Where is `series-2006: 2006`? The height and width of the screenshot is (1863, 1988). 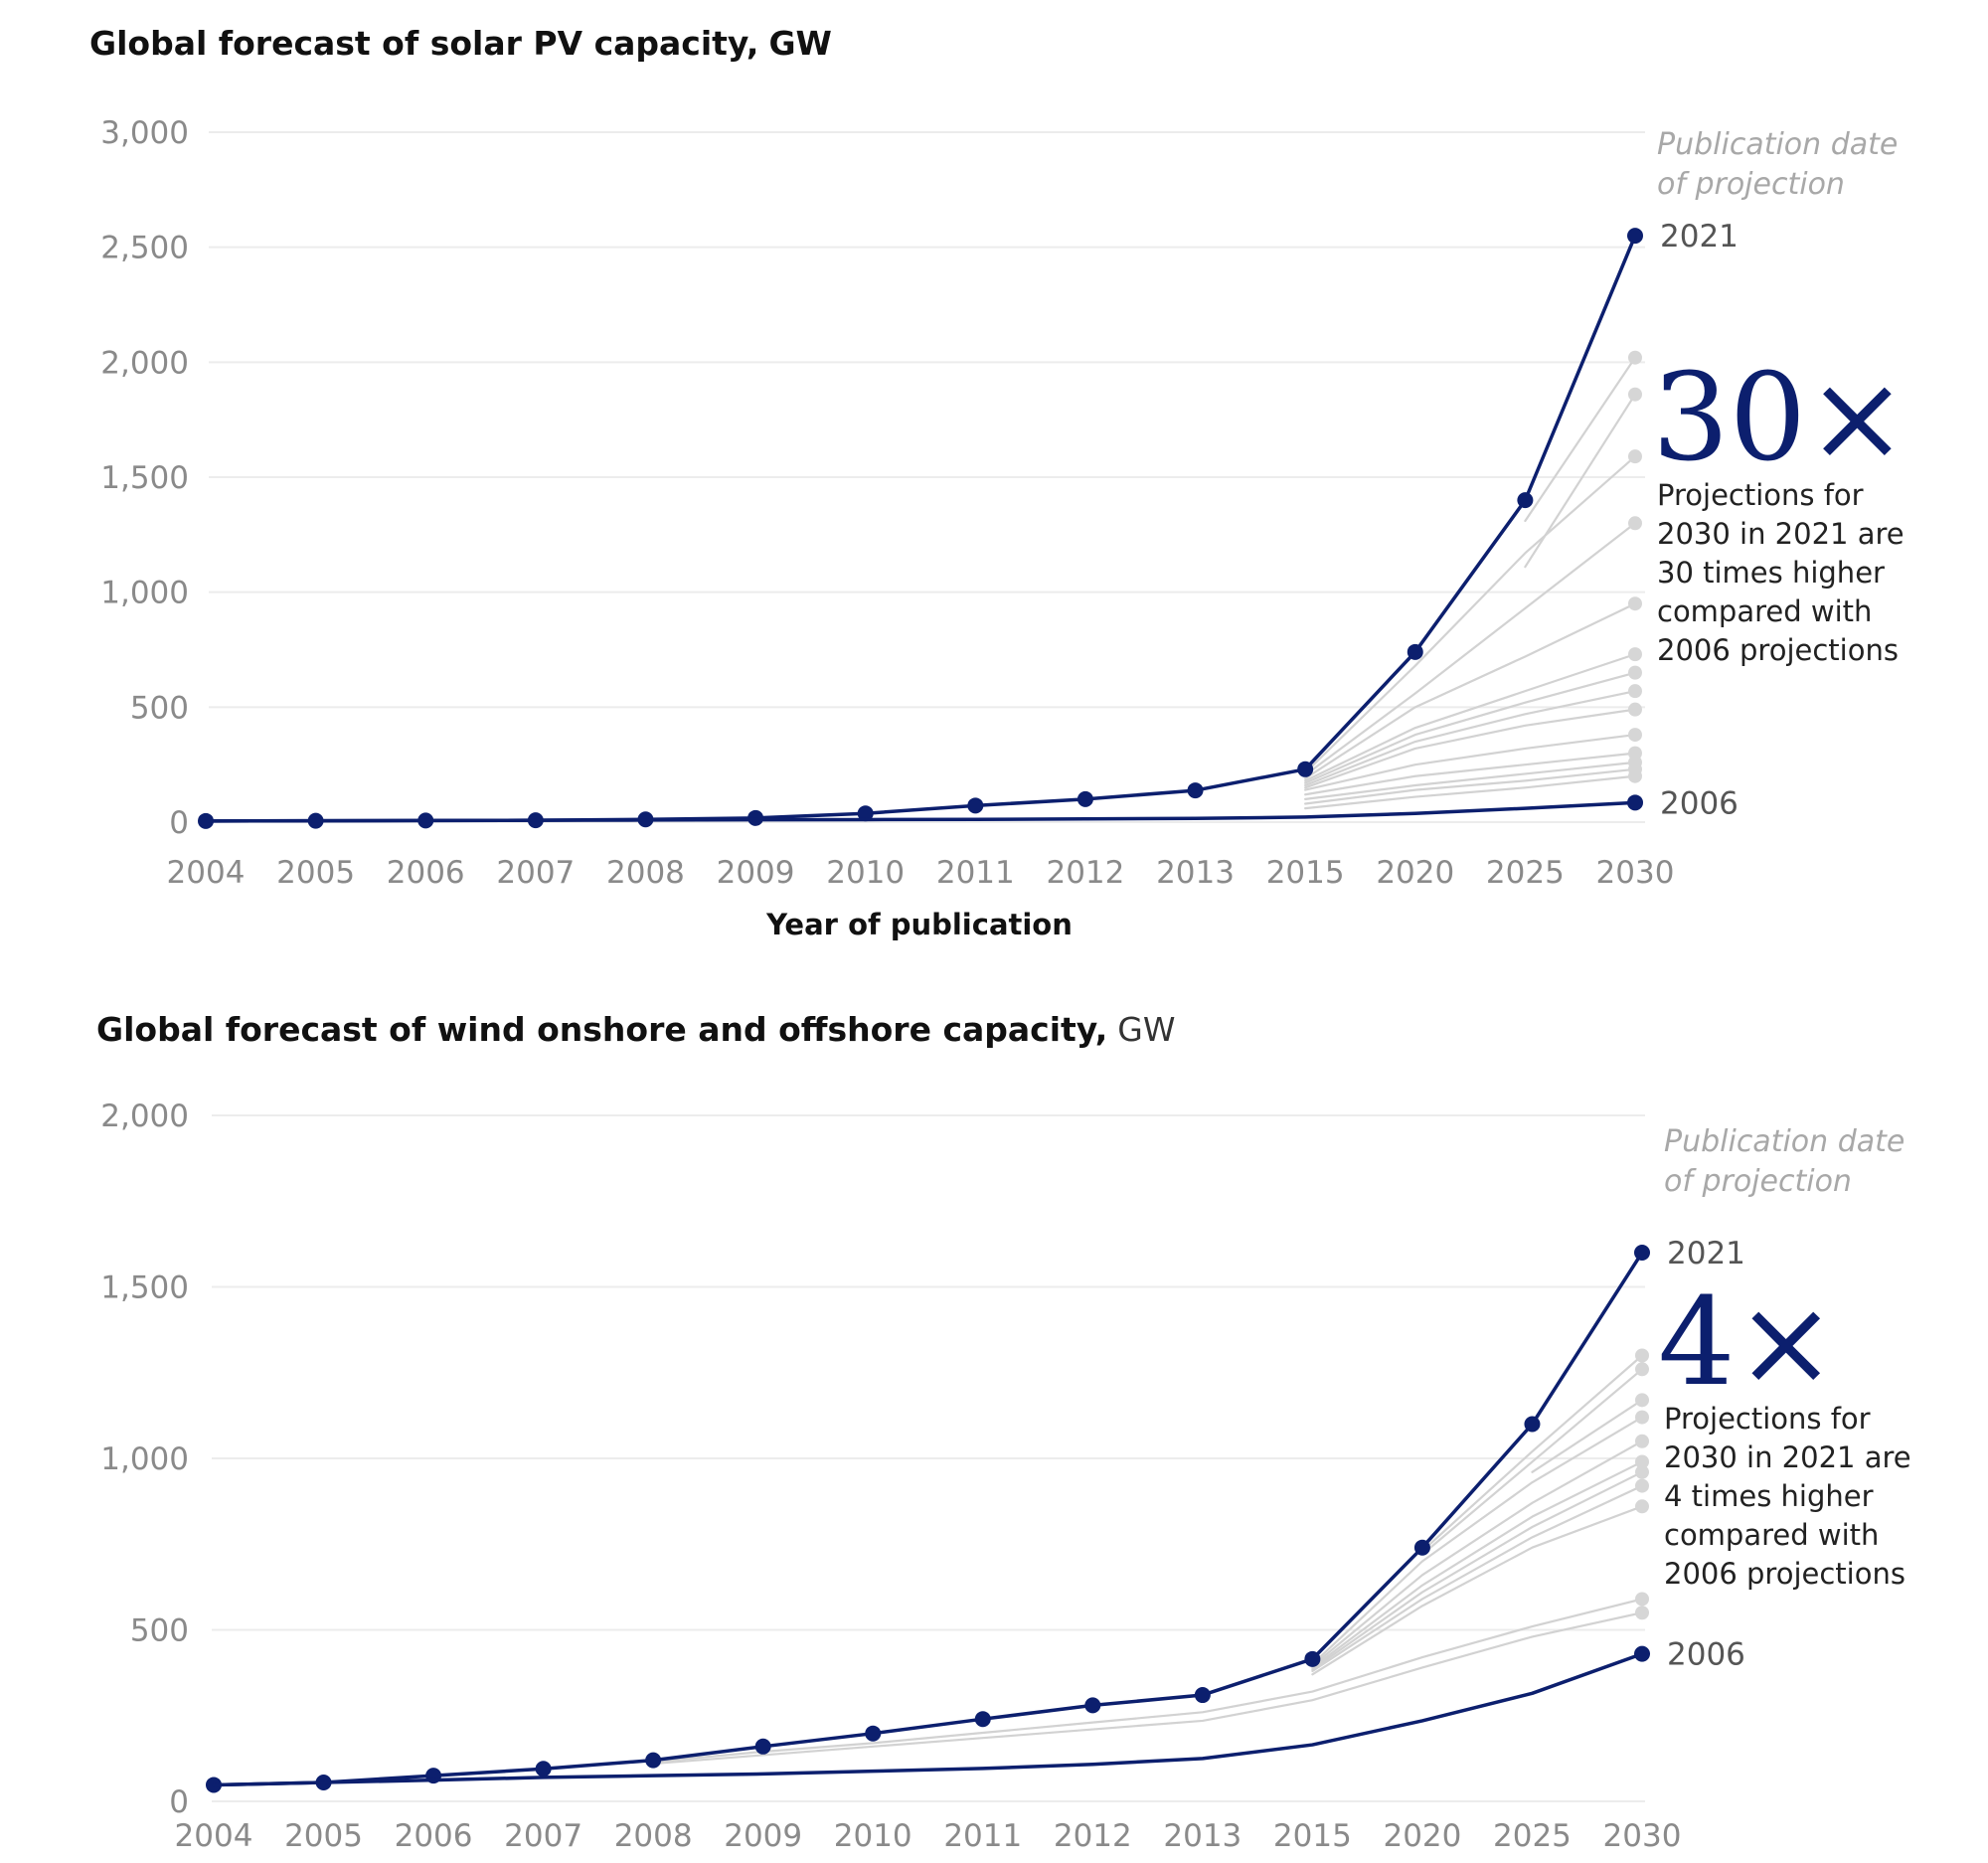 series-2006: 2006 is located at coordinates (971, 804).